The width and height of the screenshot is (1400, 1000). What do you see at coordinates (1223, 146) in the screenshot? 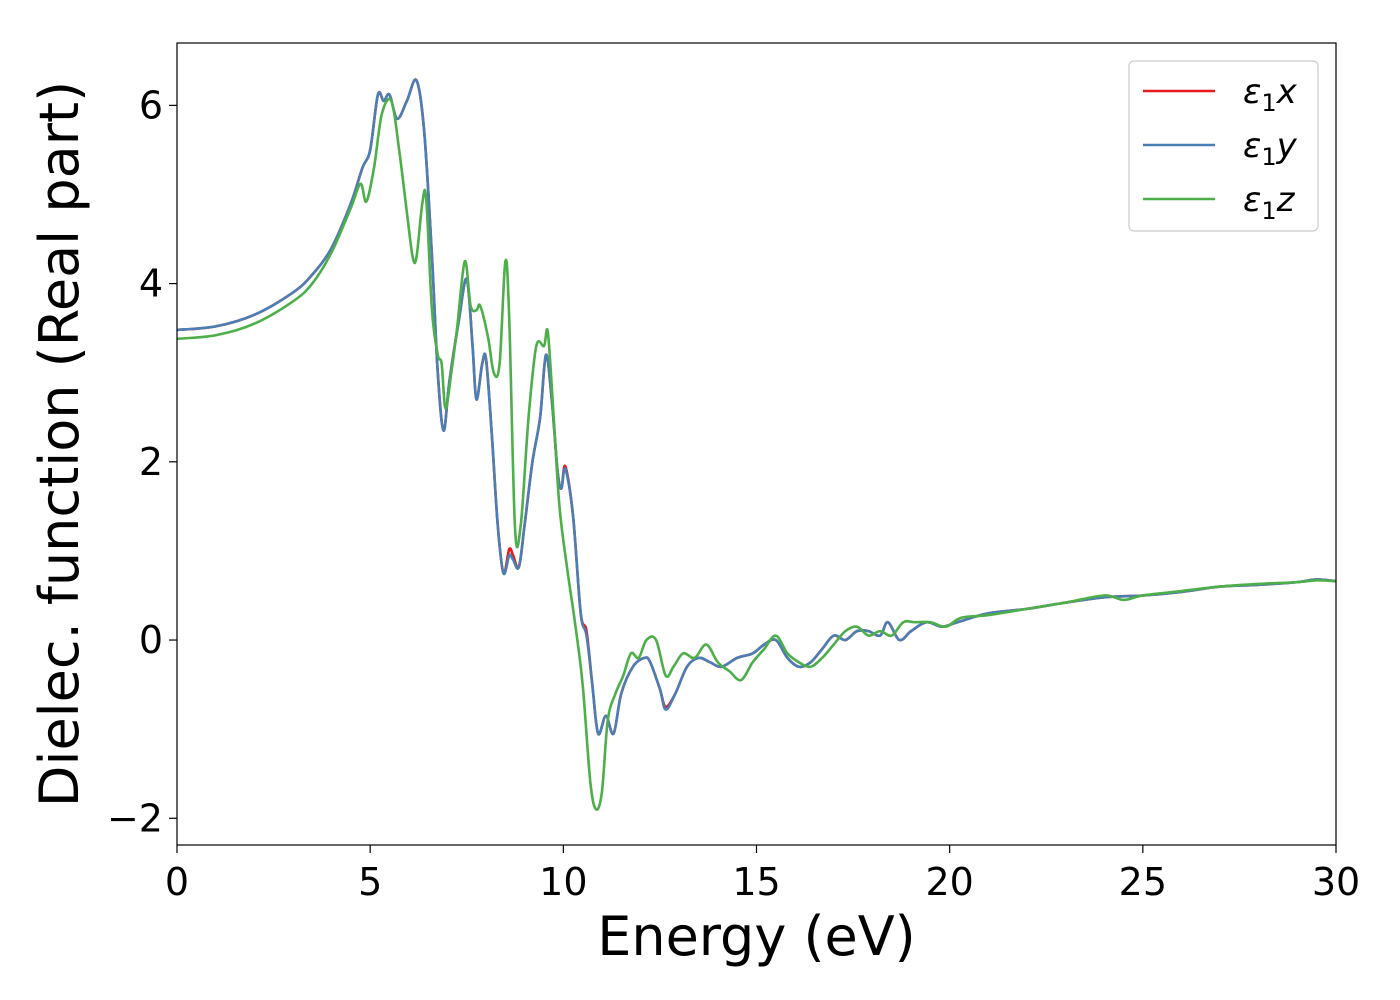
I see `legend-box` at bounding box center [1223, 146].